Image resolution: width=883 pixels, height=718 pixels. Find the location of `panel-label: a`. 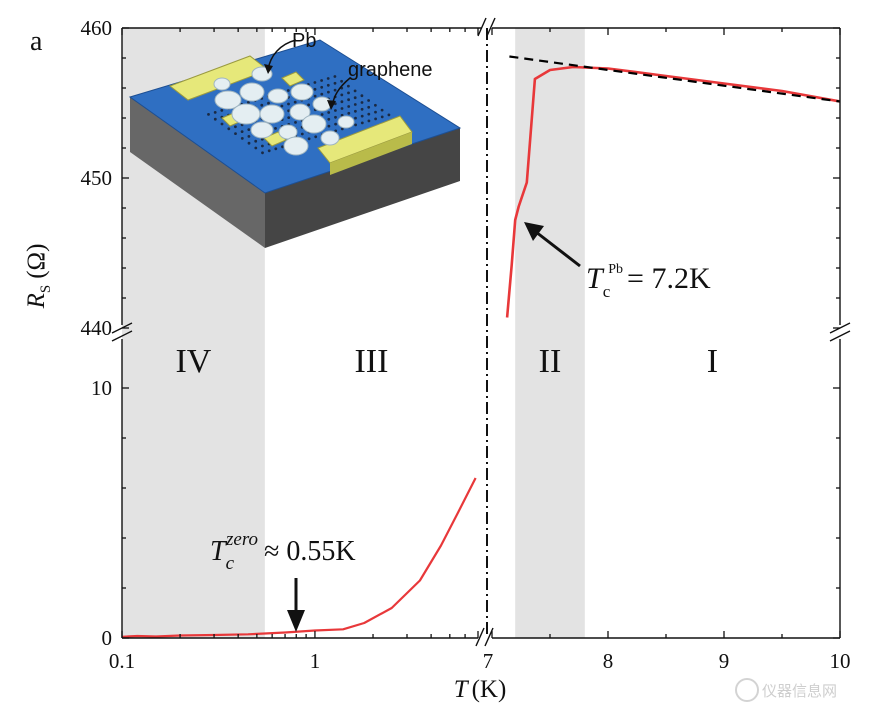

panel-label: a is located at coordinates (36, 41).